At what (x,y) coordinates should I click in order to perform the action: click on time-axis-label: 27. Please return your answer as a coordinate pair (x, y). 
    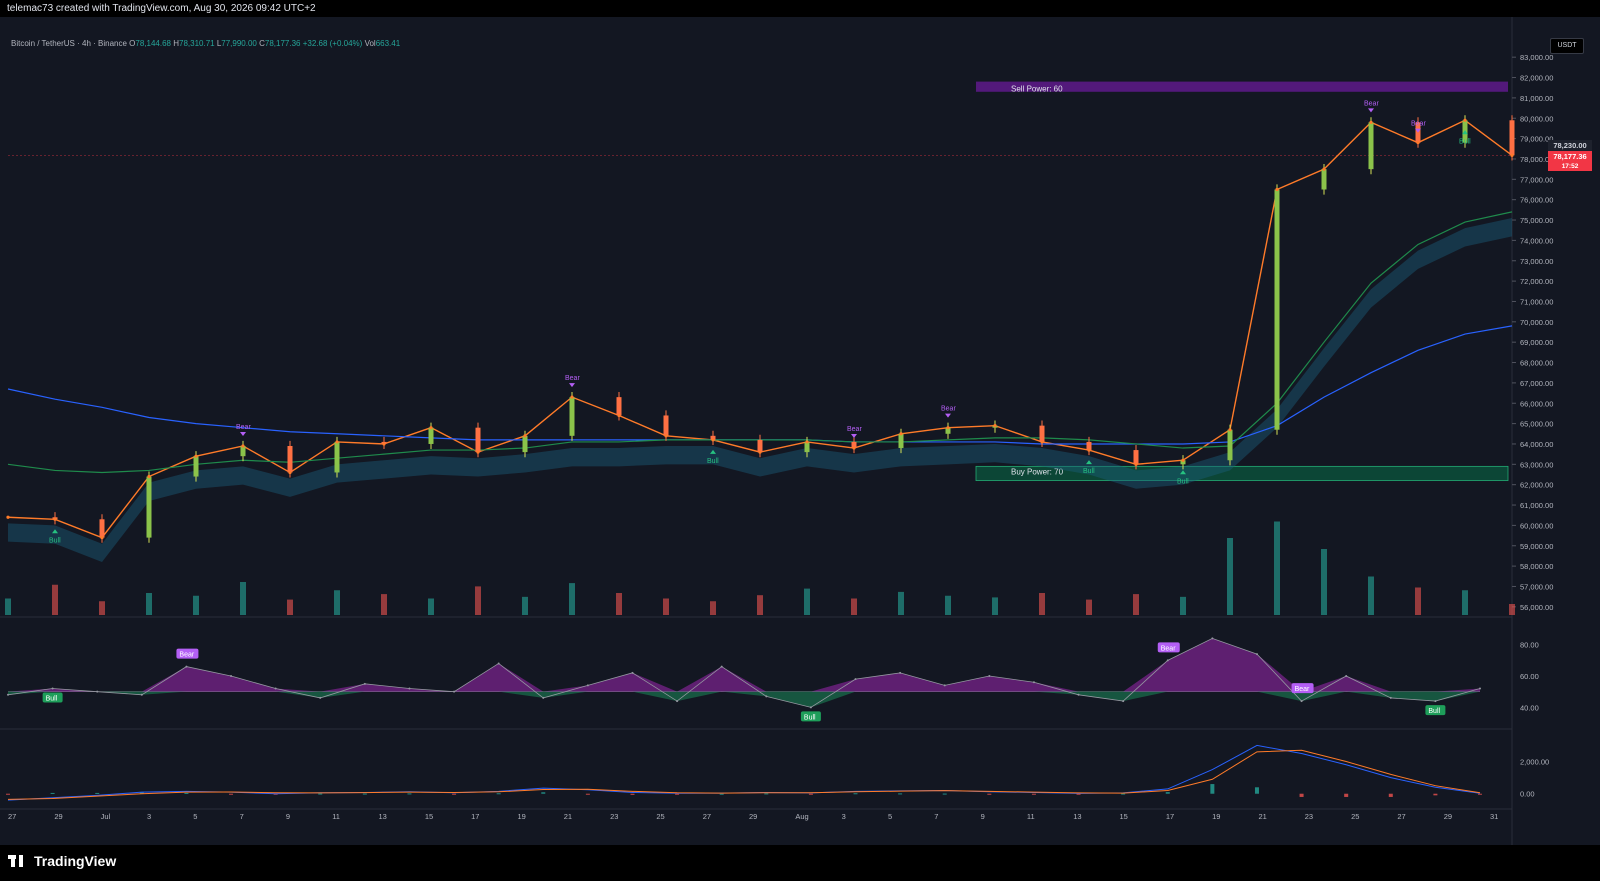
    Looking at the image, I should click on (707, 816).